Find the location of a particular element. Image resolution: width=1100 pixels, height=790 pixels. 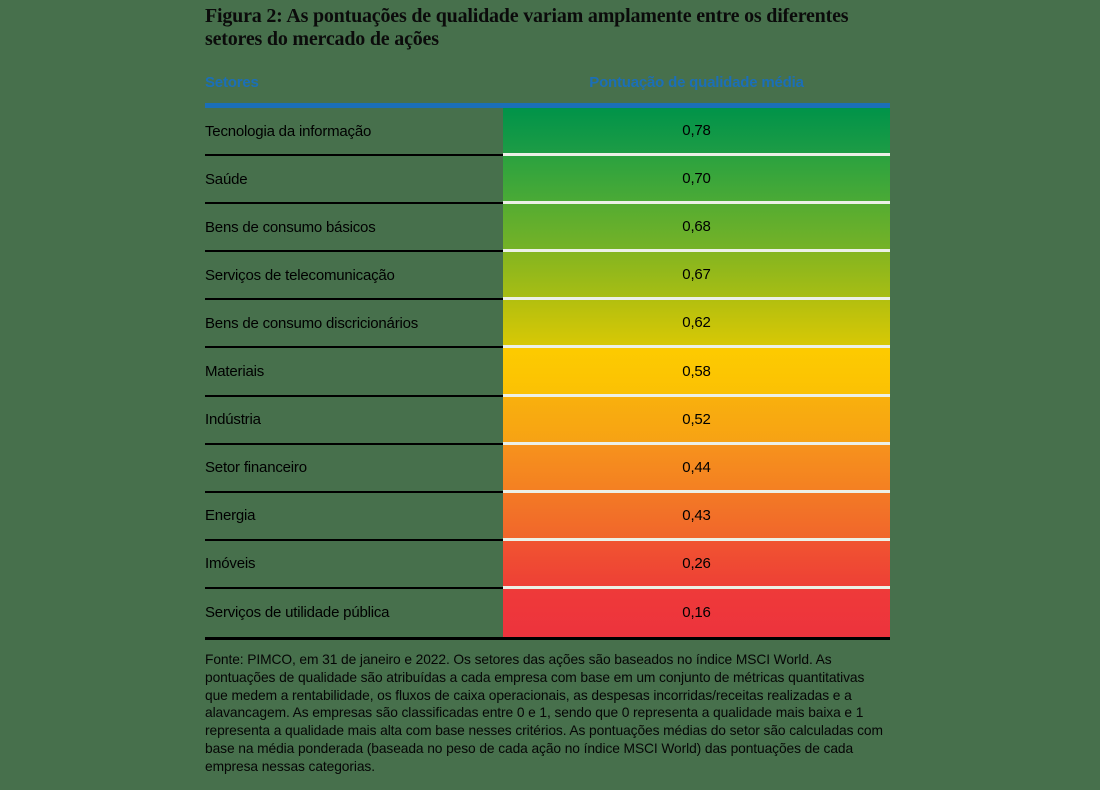

sector-label: Bens de consumo básicos is located at coordinates (290, 227).